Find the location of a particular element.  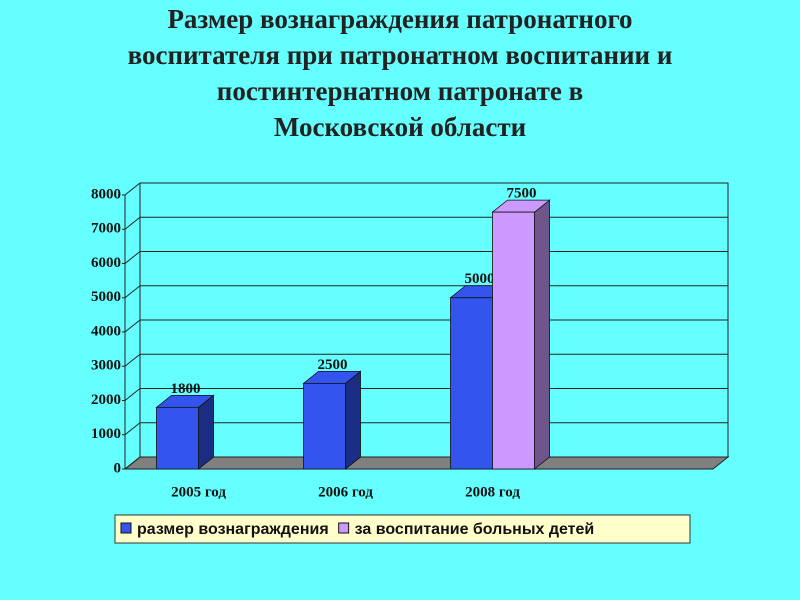

chart-title: воспитателя при патронатном воспитании и is located at coordinates (400, 55).